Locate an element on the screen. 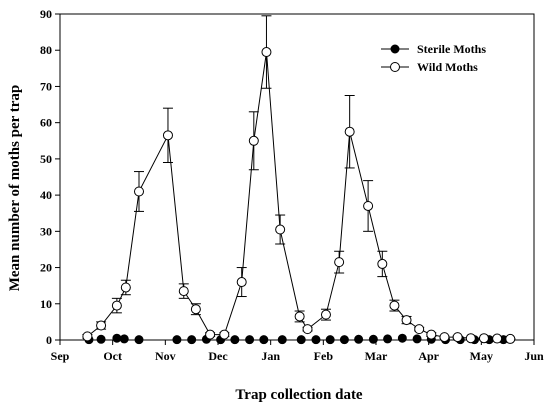 The height and width of the screenshot is (409, 550). x-tick-label: Apr is located at coordinates (428, 356).